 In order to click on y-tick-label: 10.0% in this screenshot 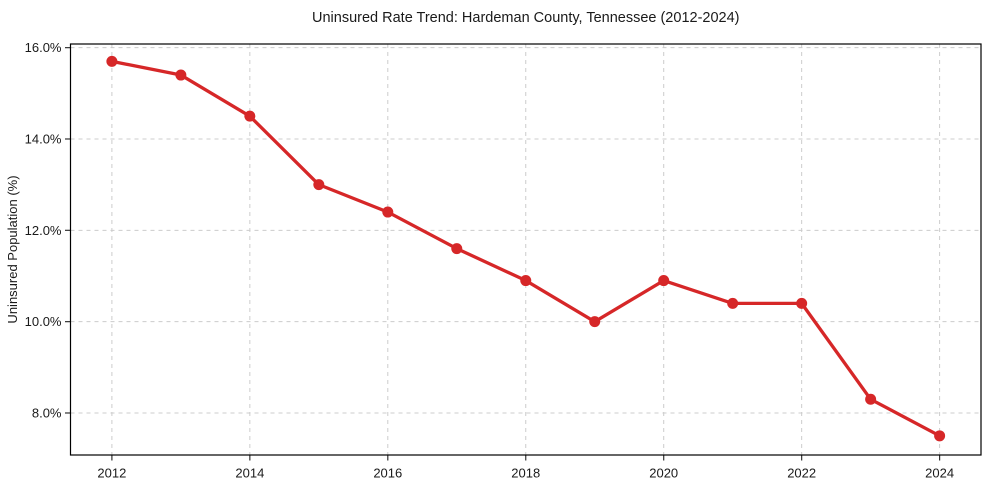, I will do `click(43, 321)`.